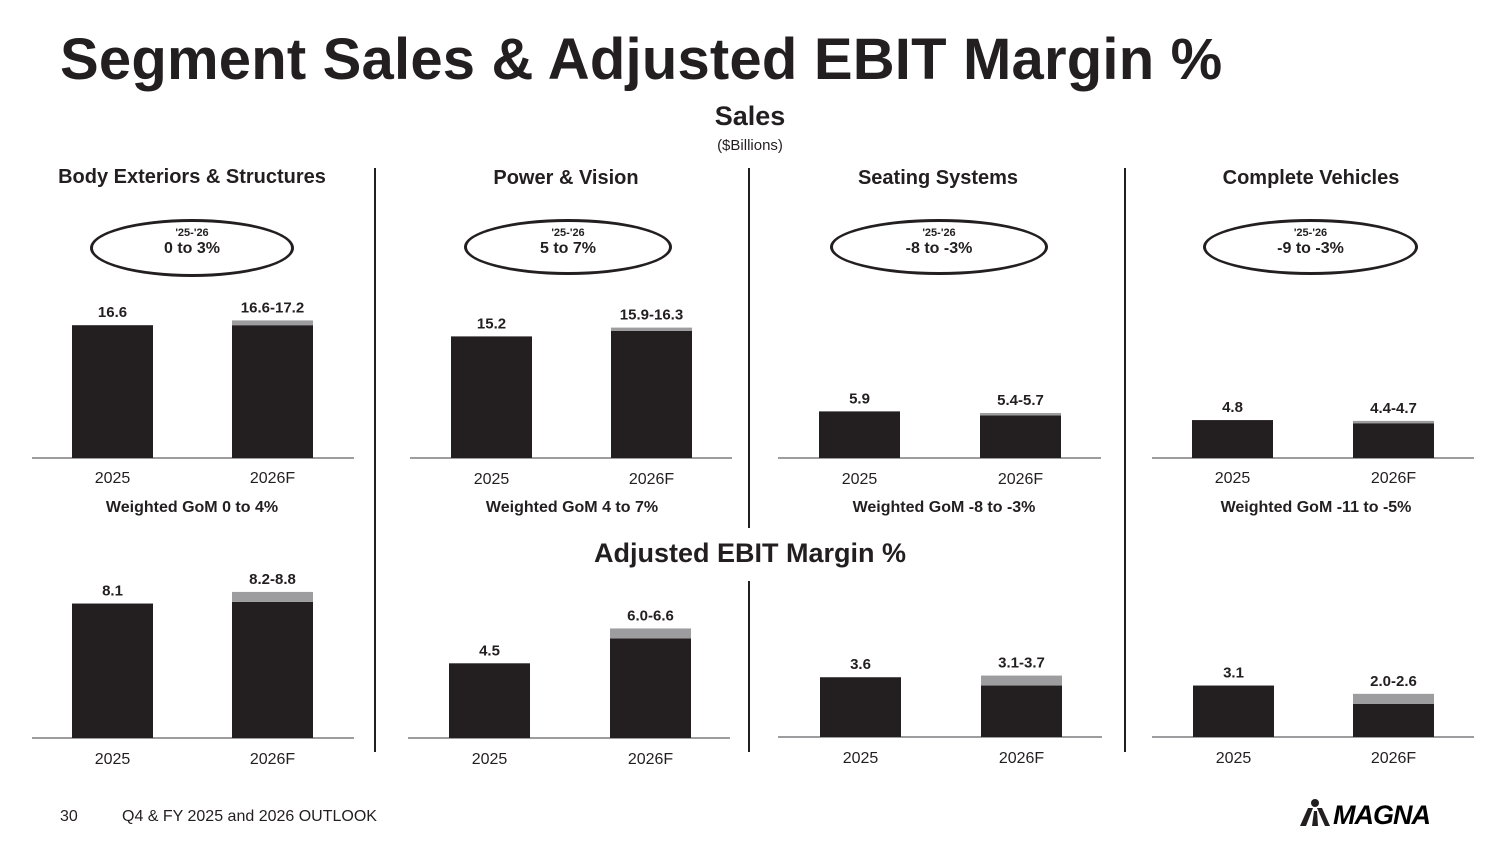 This screenshot has width=1500, height=856. I want to click on data-label: 8.1, so click(112, 591).